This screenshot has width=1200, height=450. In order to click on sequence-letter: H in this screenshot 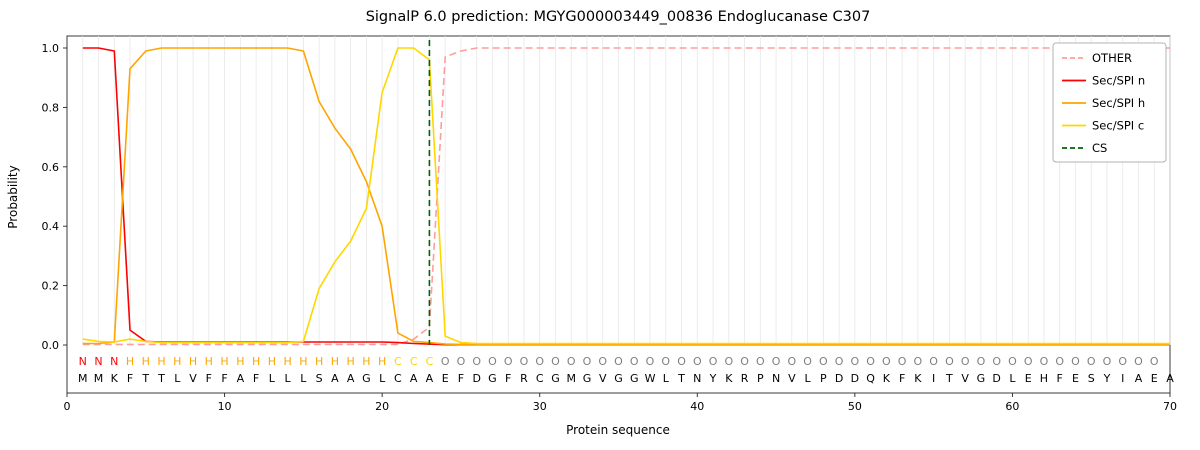, I will do `click(1044, 378)`.